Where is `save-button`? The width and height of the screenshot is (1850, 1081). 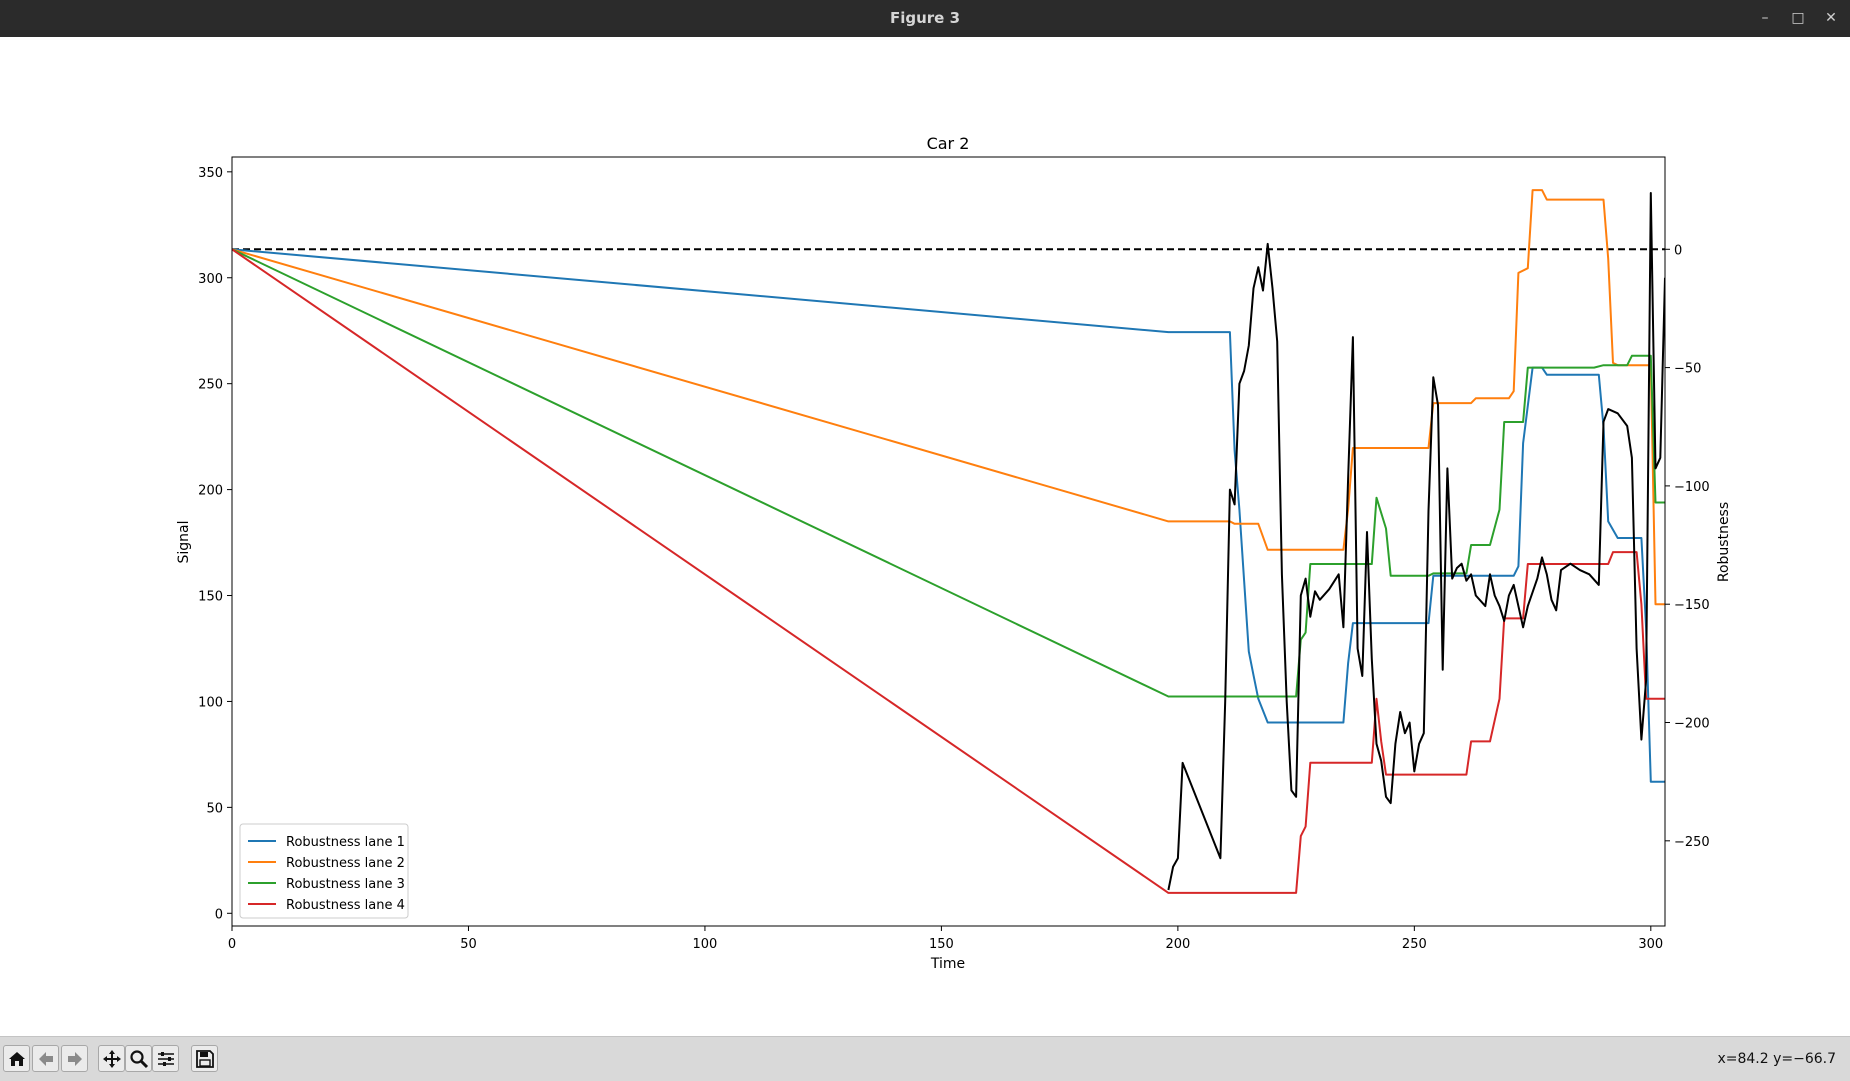
save-button is located at coordinates (204, 1058).